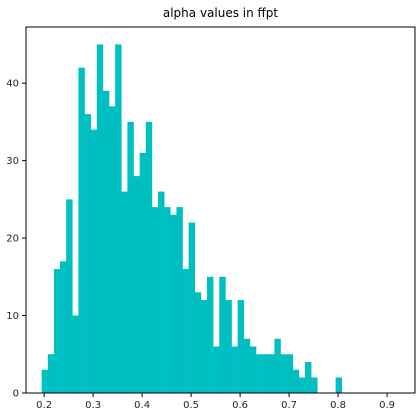 The width and height of the screenshot is (416, 418). I want to click on x-tick-label: 0.2, so click(44, 405).